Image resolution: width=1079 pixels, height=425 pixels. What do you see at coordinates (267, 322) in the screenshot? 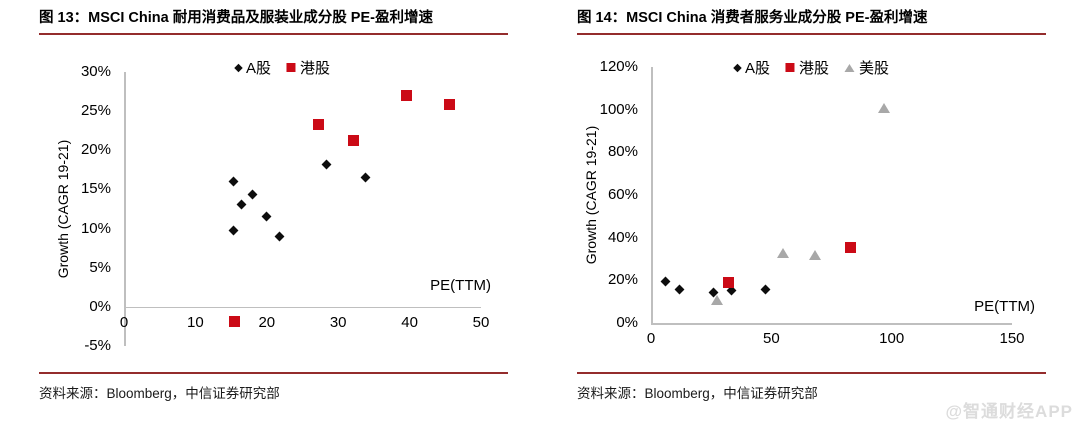
I see `x-tick-label: 20` at bounding box center [267, 322].